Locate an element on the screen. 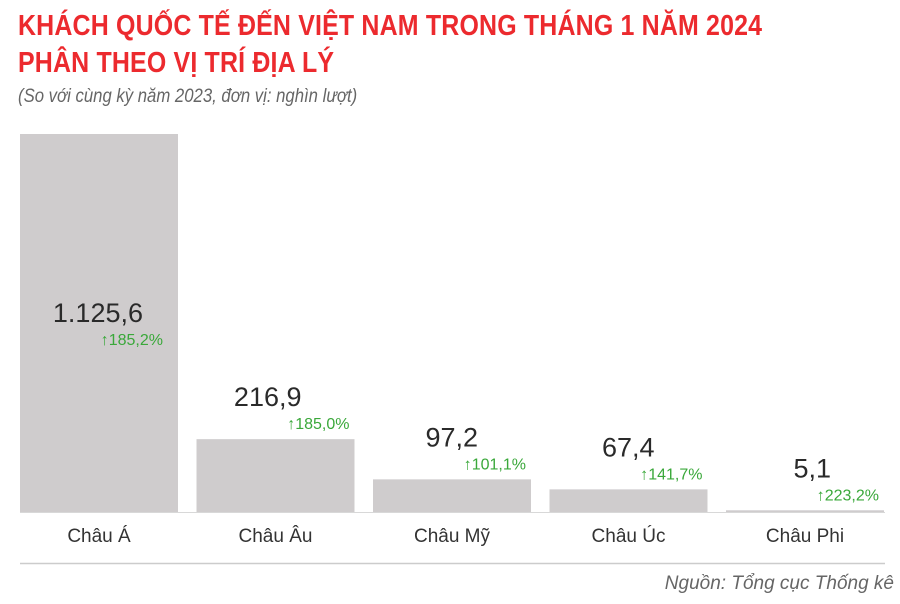 This screenshot has height=604, width=900. category-label: Châu Mỹ is located at coordinates (452, 536).